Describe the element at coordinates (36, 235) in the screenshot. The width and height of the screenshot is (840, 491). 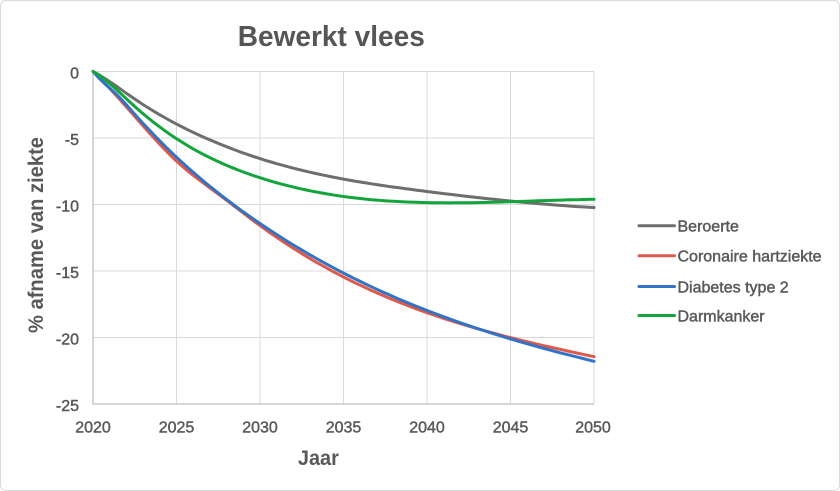
I see `svg-text: % afname van ziekte` at that location.